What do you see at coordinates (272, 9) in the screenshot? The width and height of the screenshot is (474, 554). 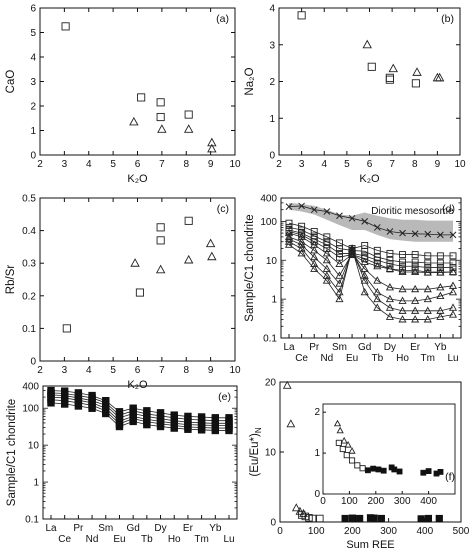 I see `y-tick-label: 4` at bounding box center [272, 9].